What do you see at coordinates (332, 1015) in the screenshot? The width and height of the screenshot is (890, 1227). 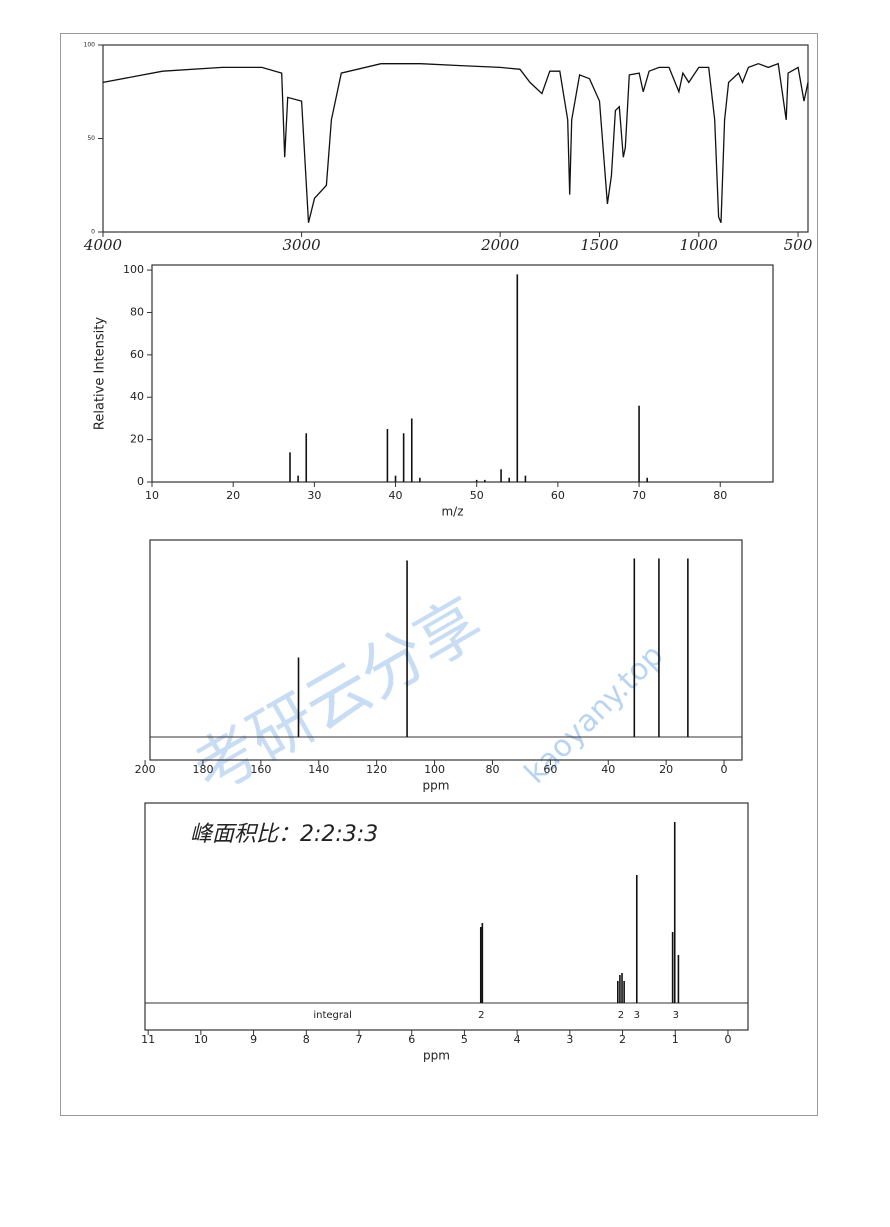 I see `integral-title: integral` at bounding box center [332, 1015].